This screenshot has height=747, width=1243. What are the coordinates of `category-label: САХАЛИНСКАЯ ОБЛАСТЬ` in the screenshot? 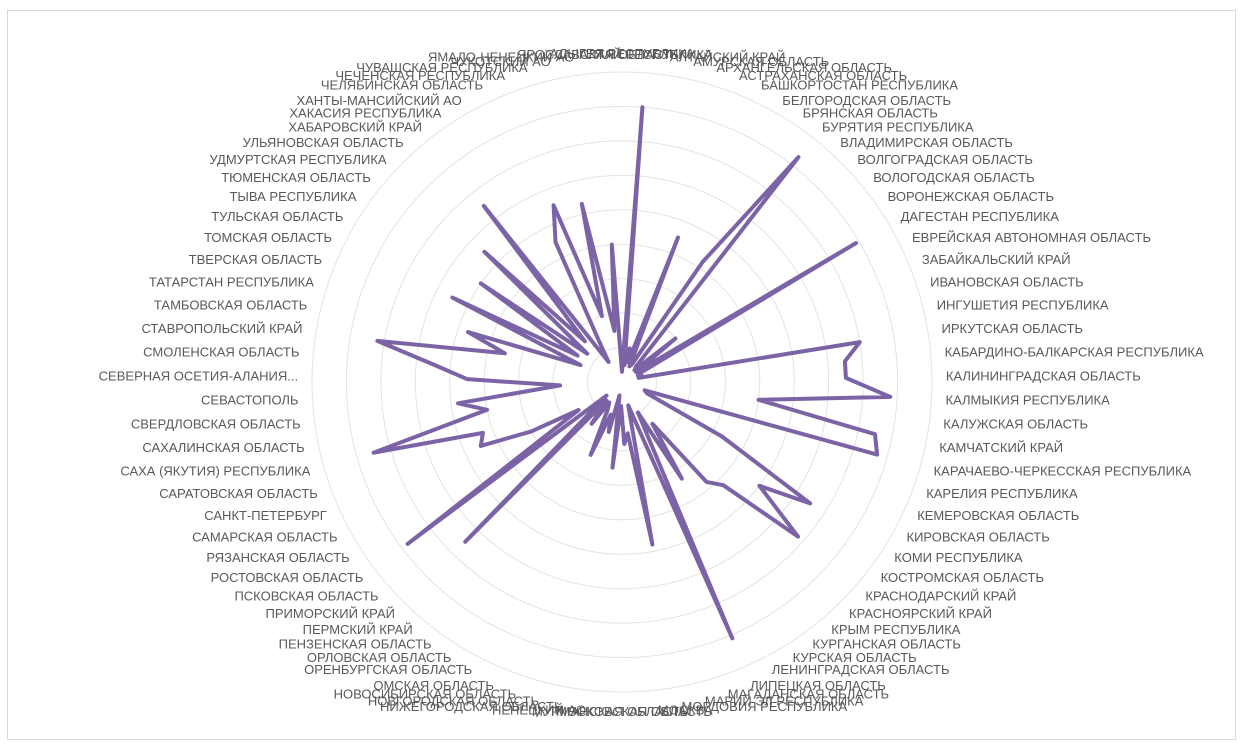 It's located at (223, 447).